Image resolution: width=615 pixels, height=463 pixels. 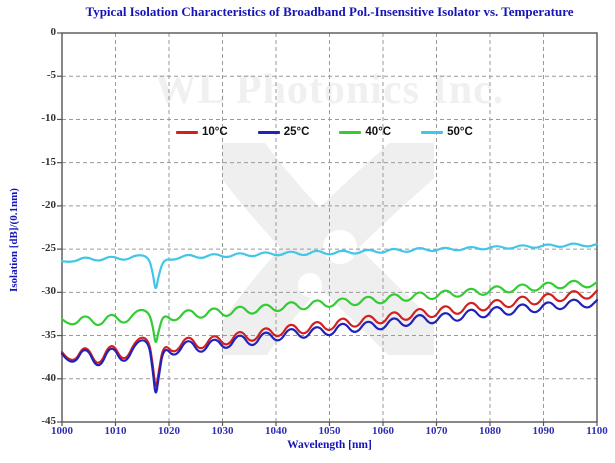 What do you see at coordinates (48, 118) in the screenshot?
I see `y-tick-label: -10` at bounding box center [48, 118].